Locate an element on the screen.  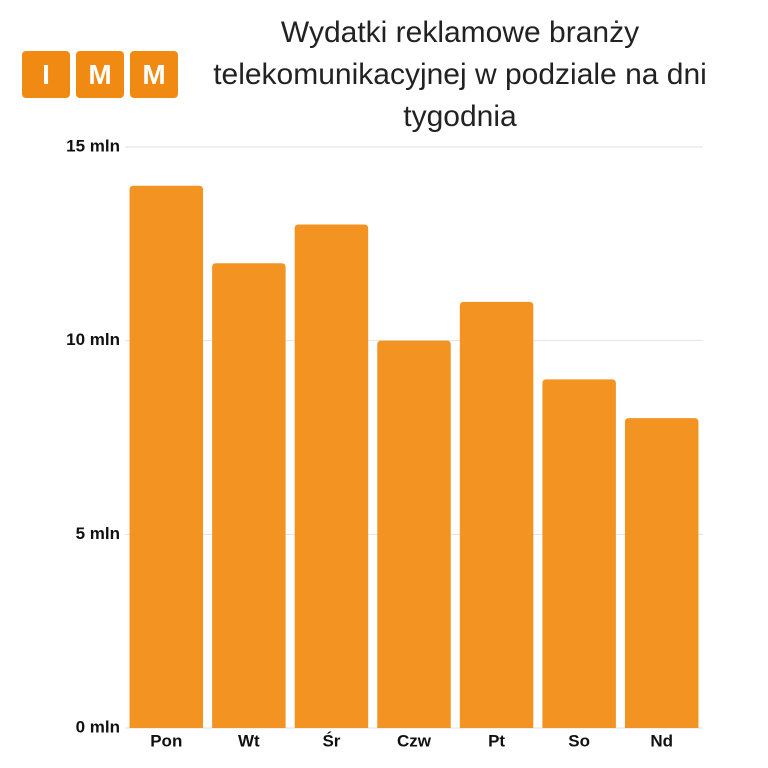
y-tick-label: 5 mln is located at coordinates (98, 533).